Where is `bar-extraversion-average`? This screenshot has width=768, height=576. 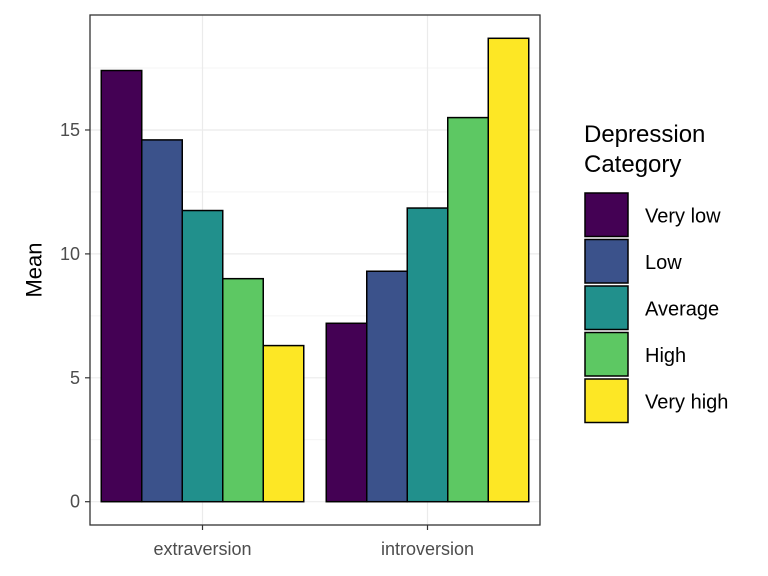
bar-extraversion-average is located at coordinates (202, 356).